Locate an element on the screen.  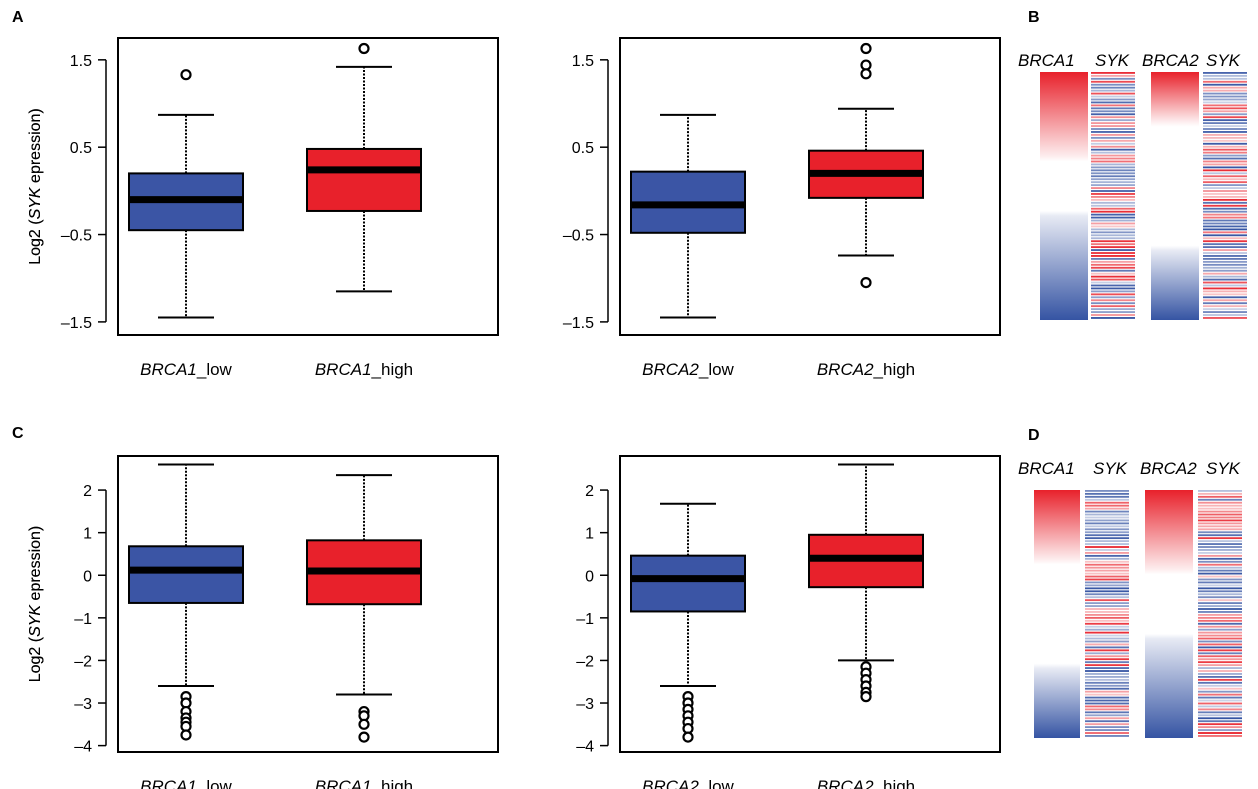
gradient-bar is located at coordinates (1064, 196).